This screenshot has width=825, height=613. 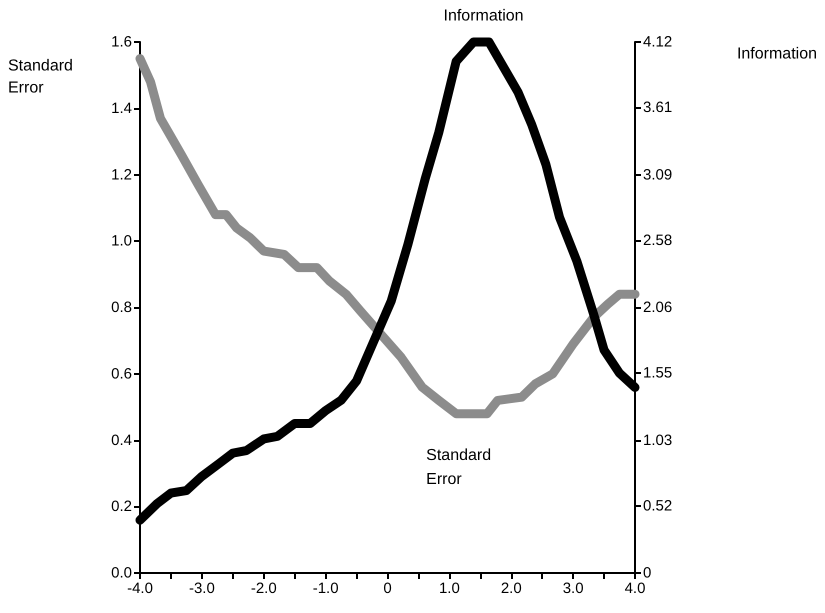 I want to click on text: Standard Error, so click(x=459, y=467).